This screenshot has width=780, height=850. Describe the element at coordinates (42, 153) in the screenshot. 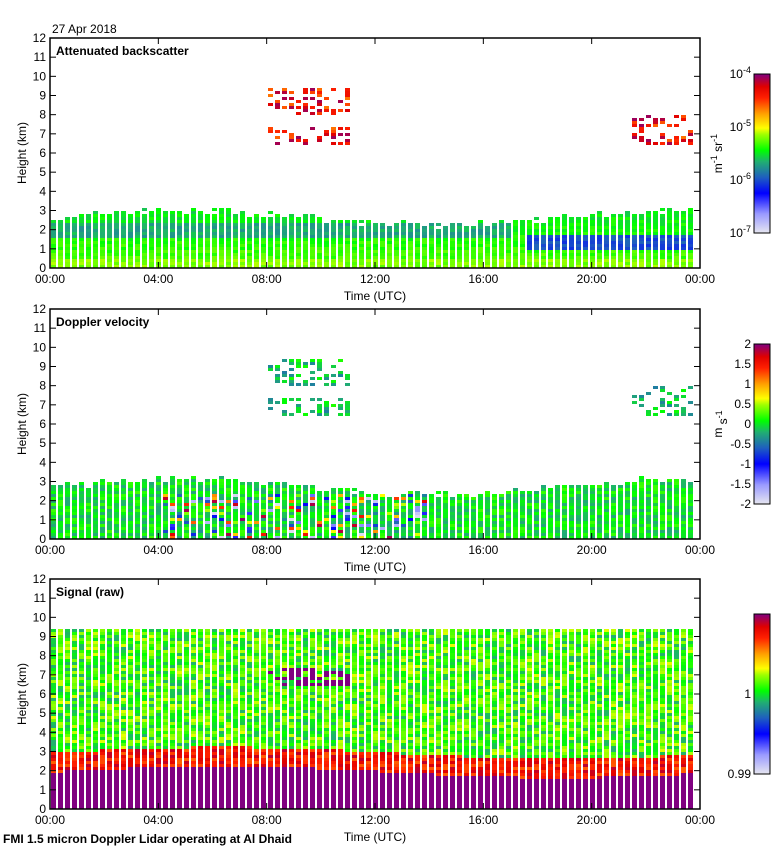

I see `y-tick-label: 6` at that location.